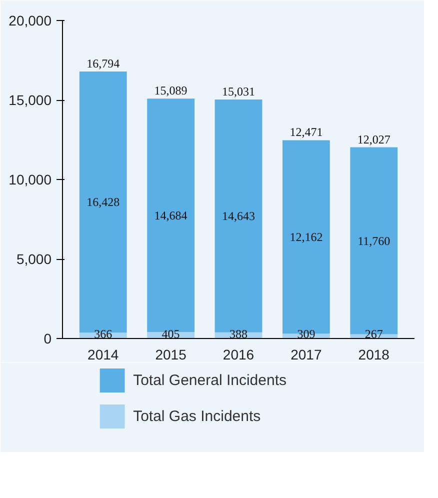 The width and height of the screenshot is (438, 498). What do you see at coordinates (374, 241) in the screenshot?
I see `data-label: 11,760` at bounding box center [374, 241].